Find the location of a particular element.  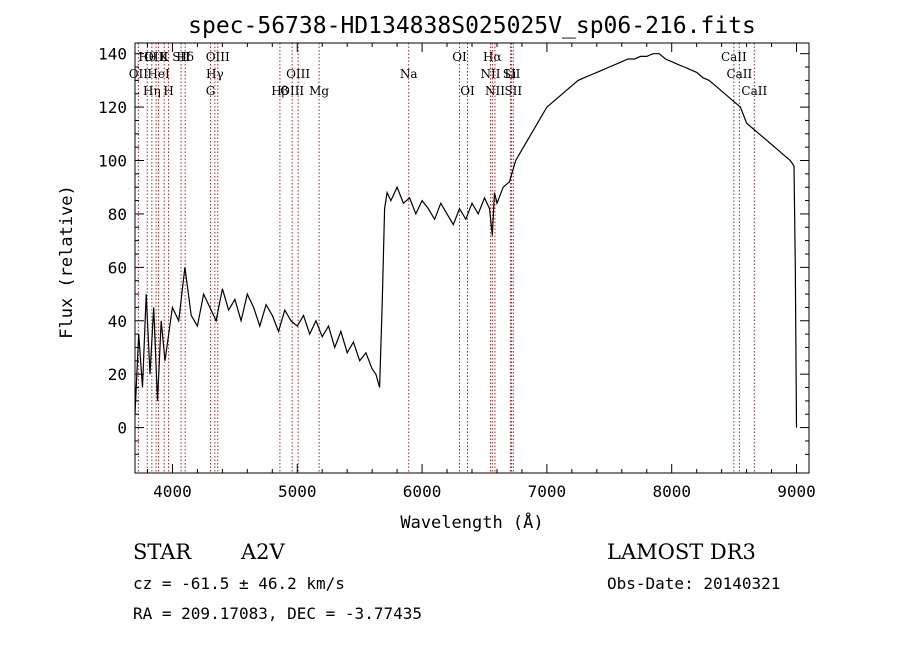

x-tick-label: 5000 is located at coordinates (297, 491).